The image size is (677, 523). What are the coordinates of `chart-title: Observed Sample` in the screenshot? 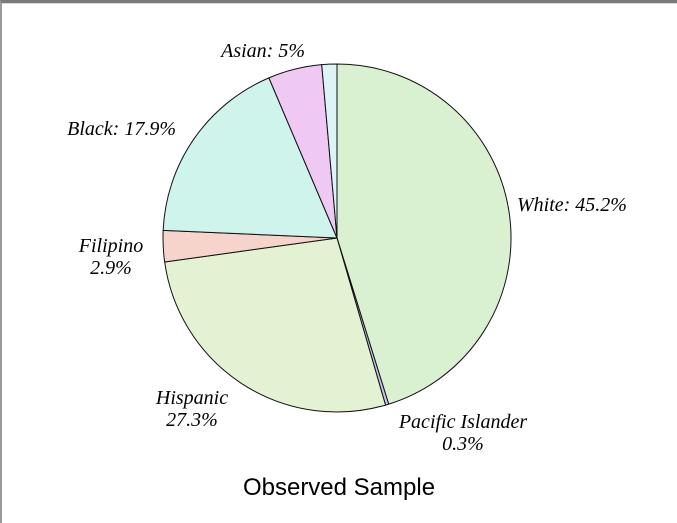 It's located at (339, 487).